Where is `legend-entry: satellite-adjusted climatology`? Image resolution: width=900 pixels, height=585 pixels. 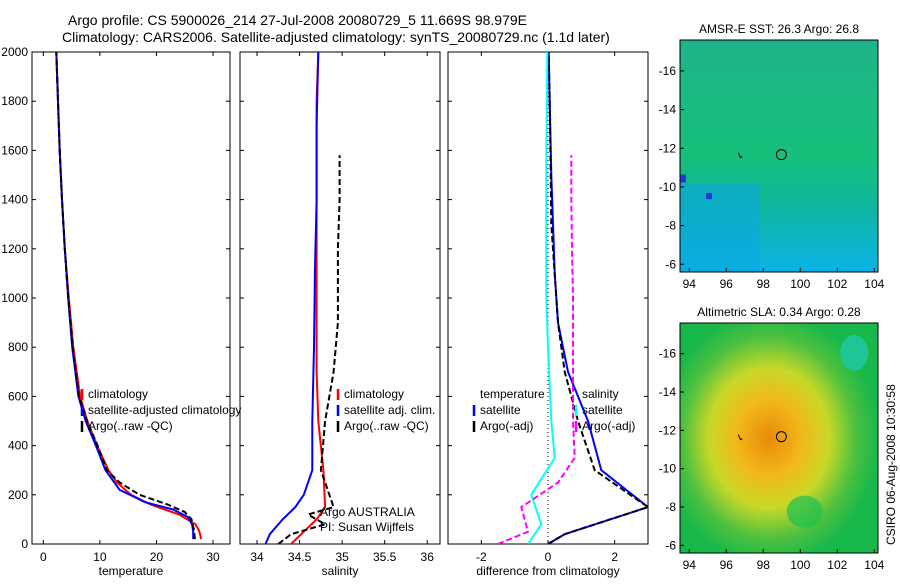 legend-entry: satellite-adjusted climatology is located at coordinates (164, 410).